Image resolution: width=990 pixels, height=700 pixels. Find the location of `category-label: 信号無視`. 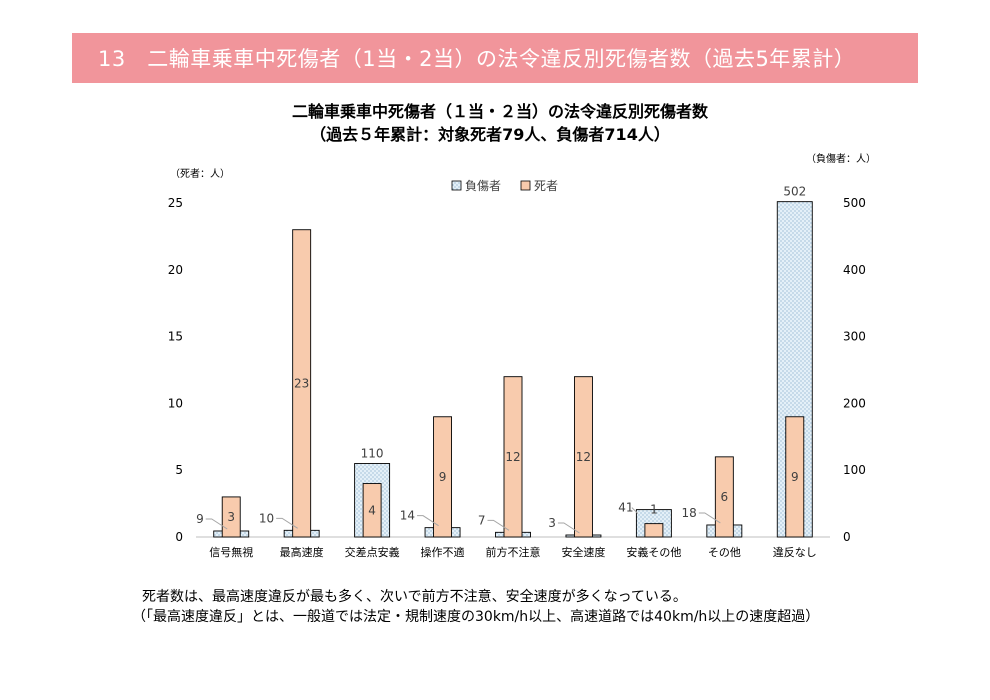

category-label: 信号無視 is located at coordinates (231, 552).